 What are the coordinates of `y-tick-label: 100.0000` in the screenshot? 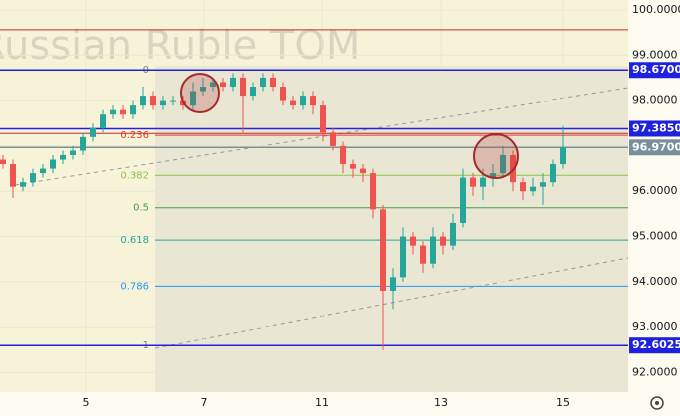 It's located at (656, 9).